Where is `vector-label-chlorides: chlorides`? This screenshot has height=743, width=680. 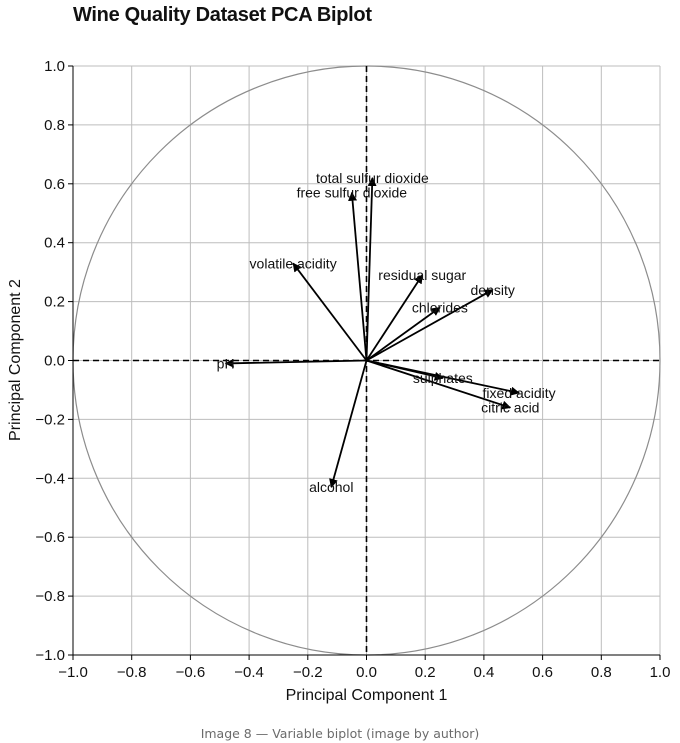
vector-label-chlorides: chlorides is located at coordinates (440, 307).